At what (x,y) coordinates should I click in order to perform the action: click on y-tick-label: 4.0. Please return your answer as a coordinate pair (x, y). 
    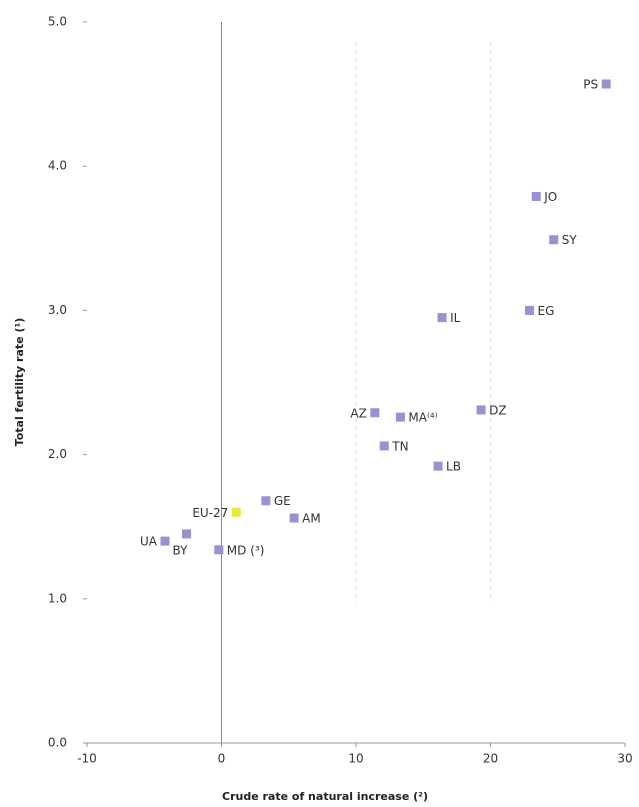
    Looking at the image, I should click on (57, 166).